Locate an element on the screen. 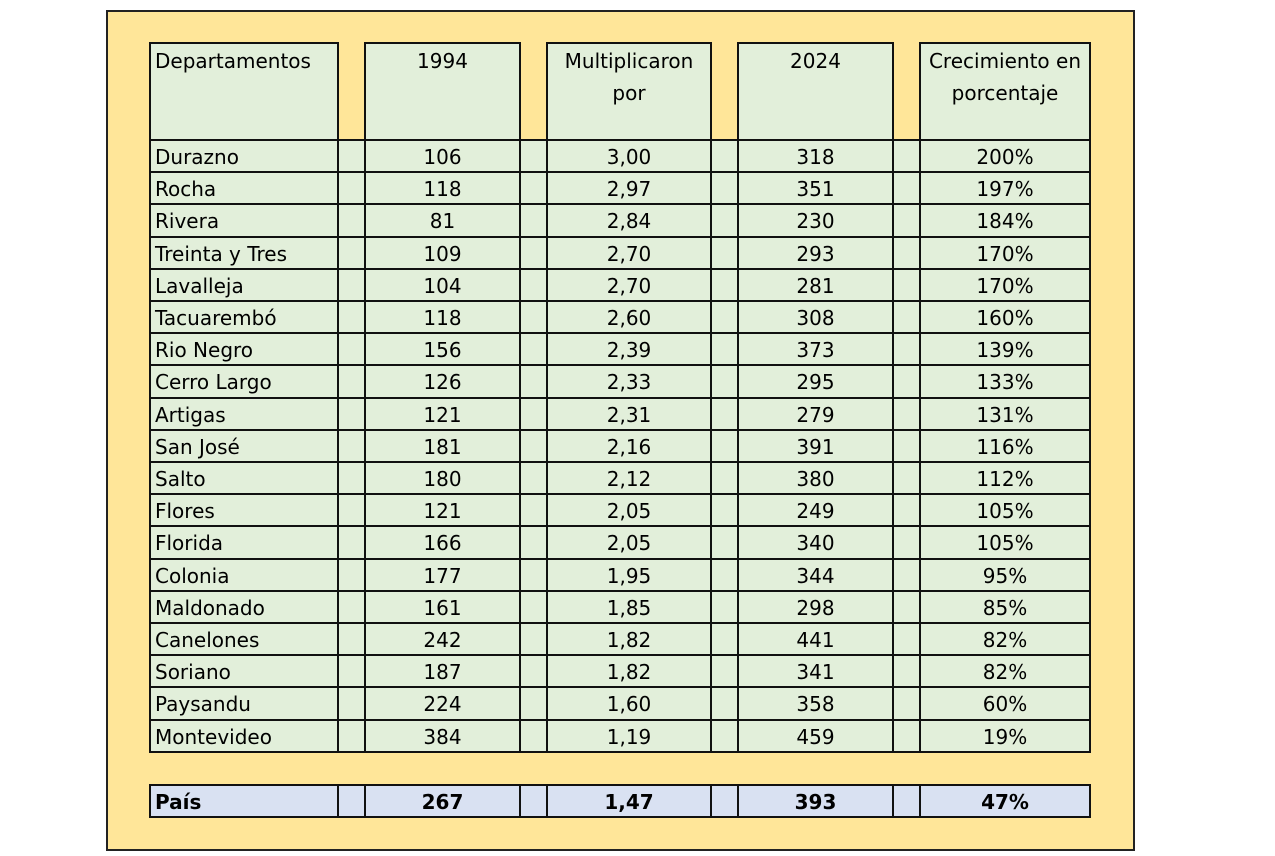  table-cell: 351 is located at coordinates (815, 188).